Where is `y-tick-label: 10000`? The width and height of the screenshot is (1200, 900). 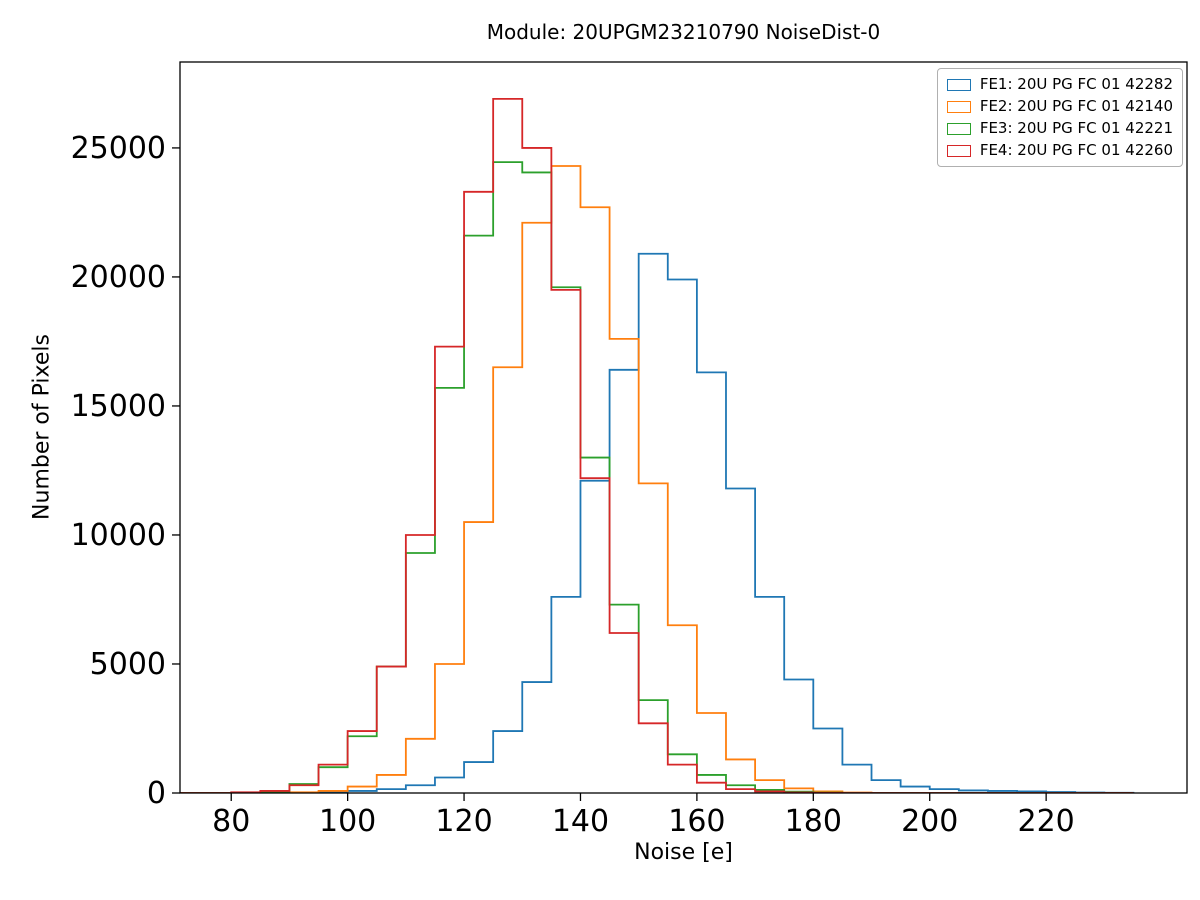
y-tick-label: 10000 is located at coordinates (118, 535).